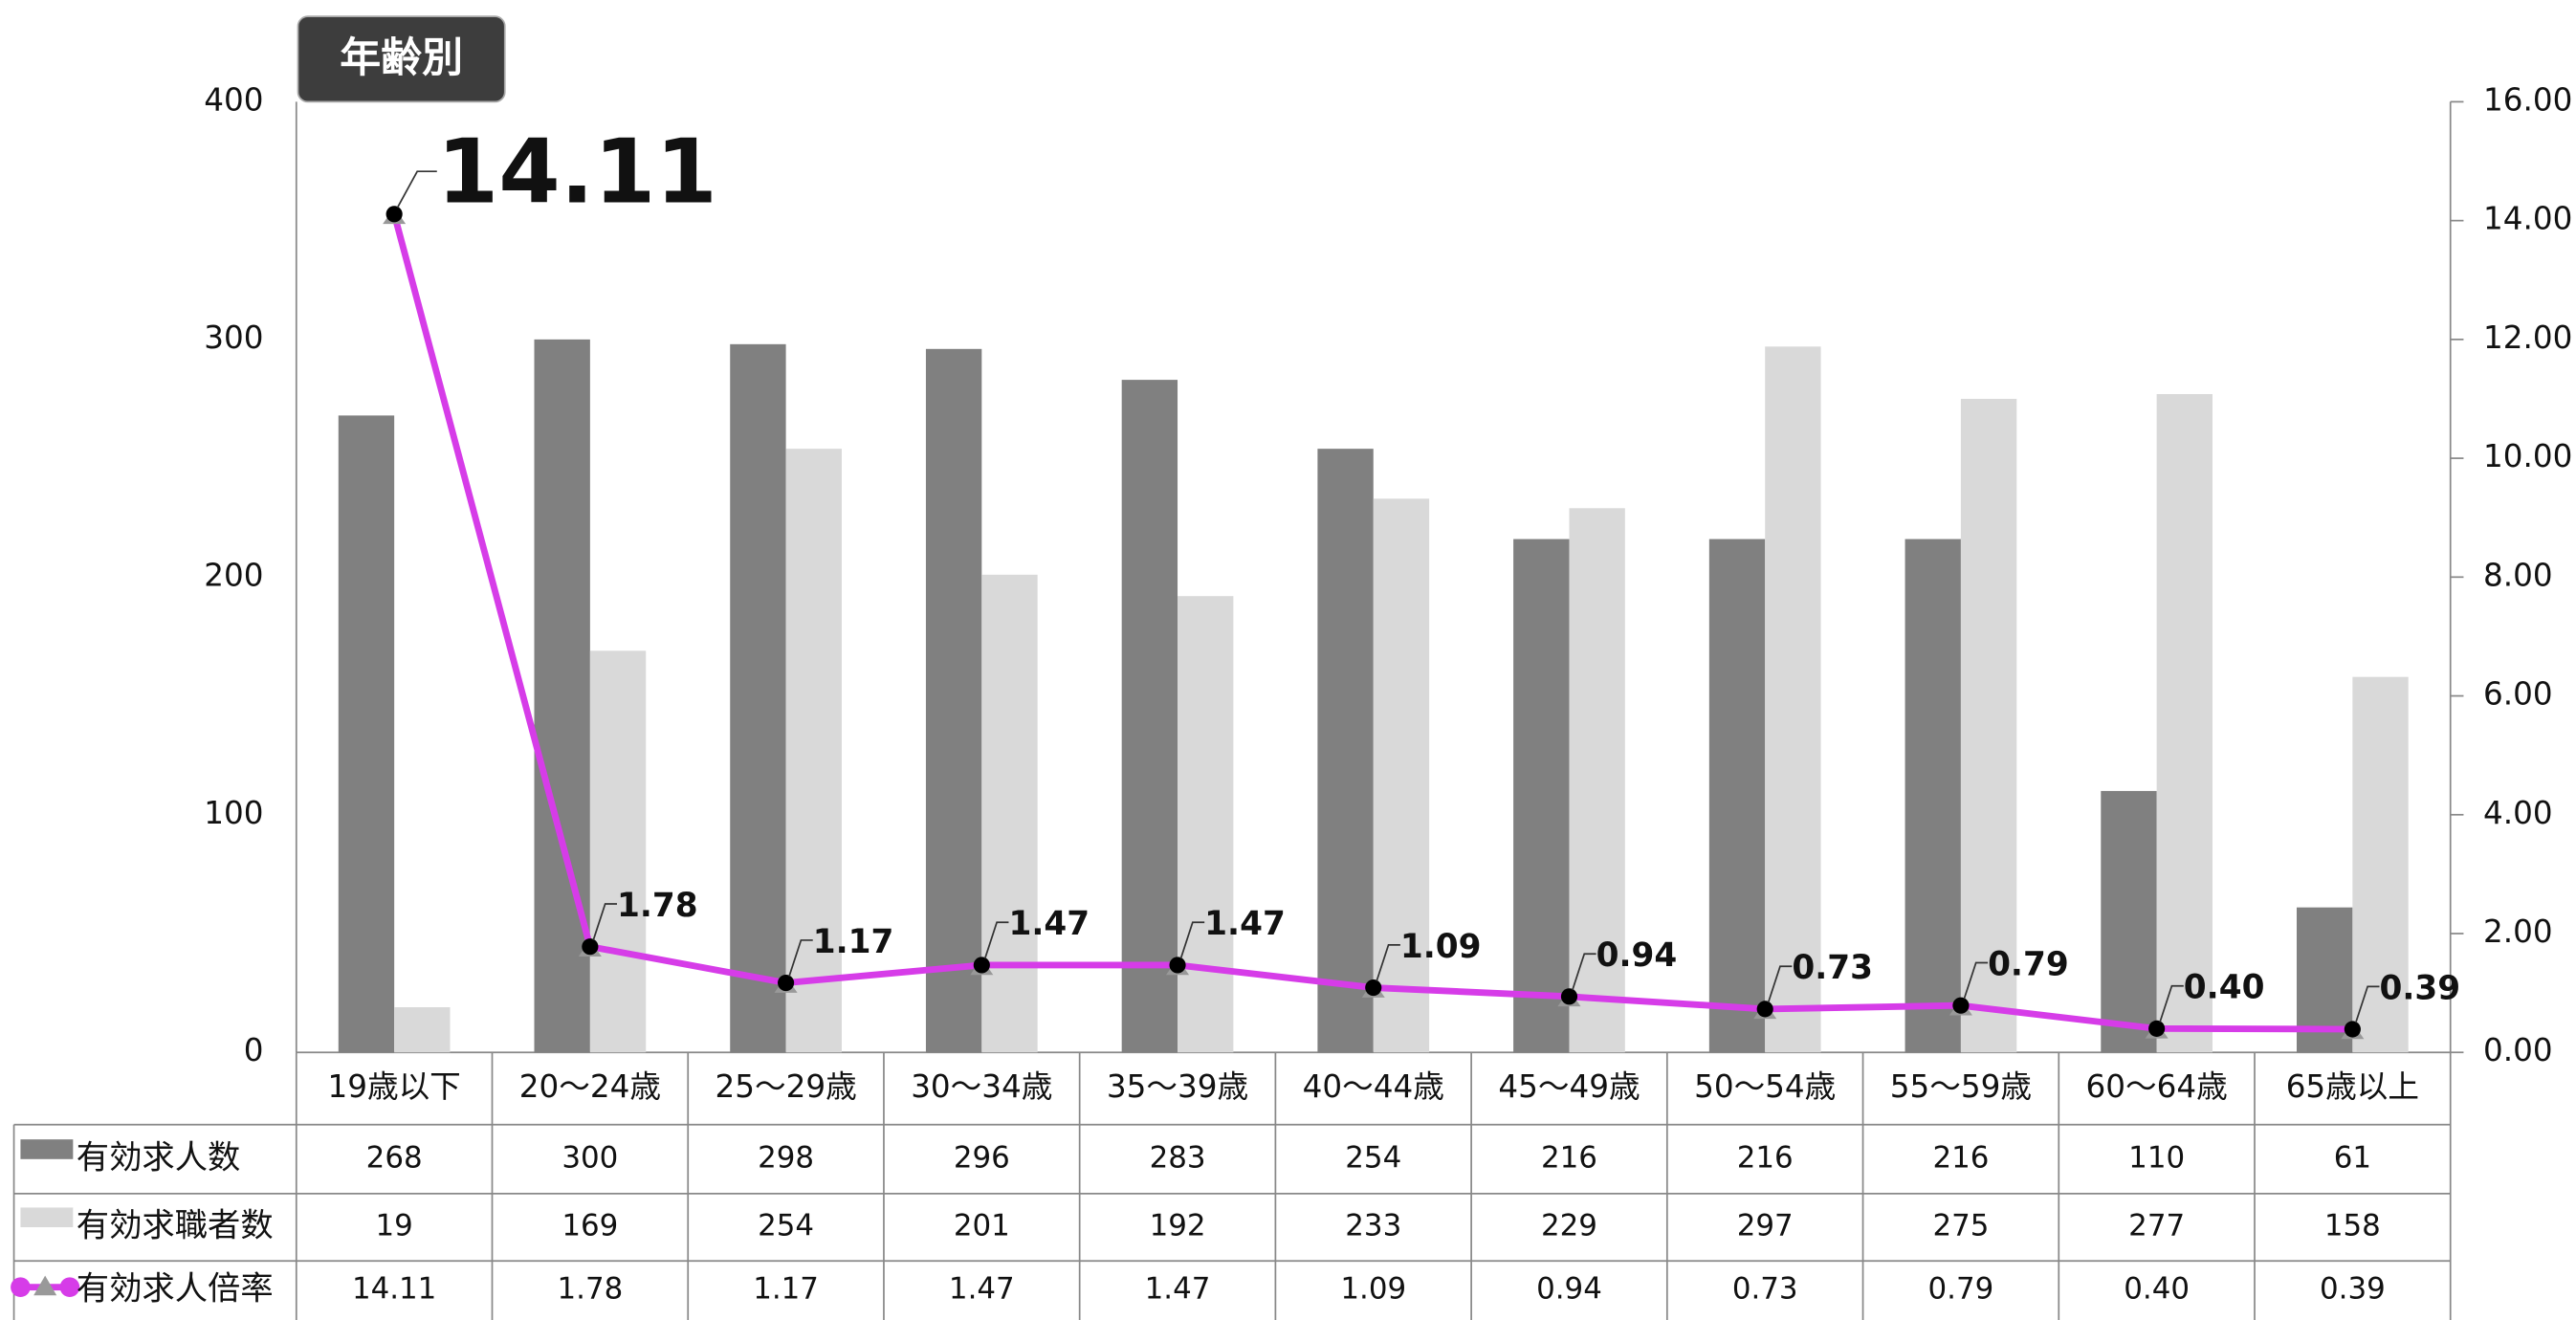 The image size is (2576, 1320). I want to click on table-cell: 296, so click(982, 1157).